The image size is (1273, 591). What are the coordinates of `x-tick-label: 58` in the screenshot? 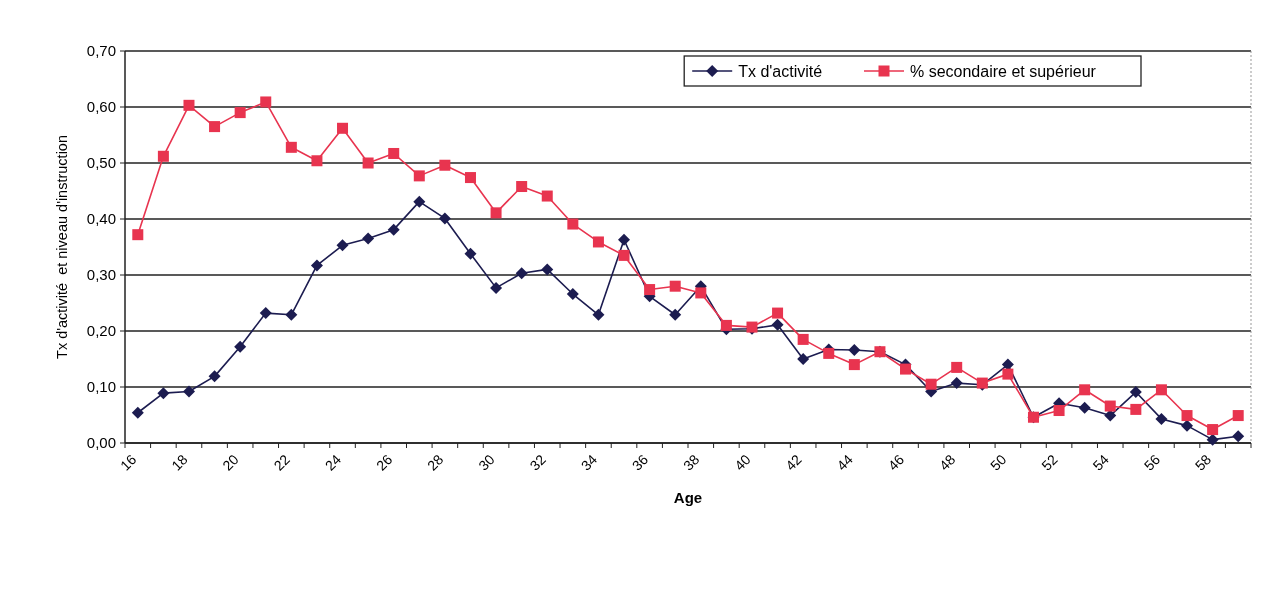 It's located at (1203, 462).